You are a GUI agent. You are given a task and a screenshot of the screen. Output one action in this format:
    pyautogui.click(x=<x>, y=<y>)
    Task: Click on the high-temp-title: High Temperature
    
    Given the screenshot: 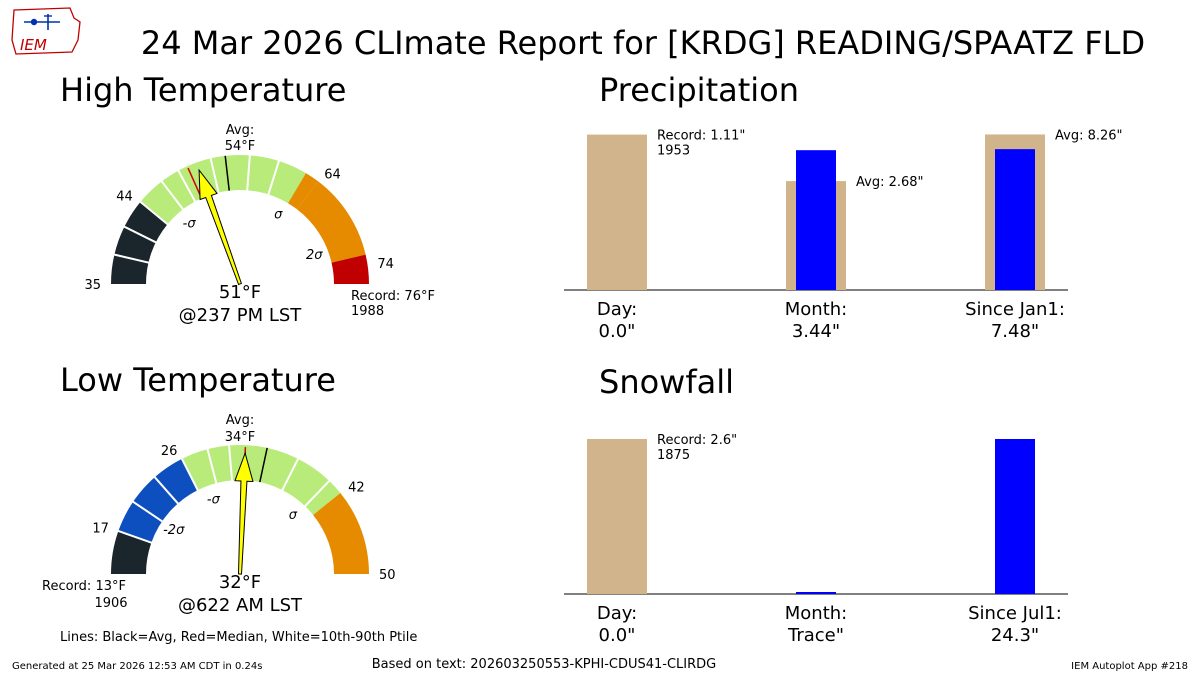 What is the action you would take?
    pyautogui.click(x=203, y=90)
    